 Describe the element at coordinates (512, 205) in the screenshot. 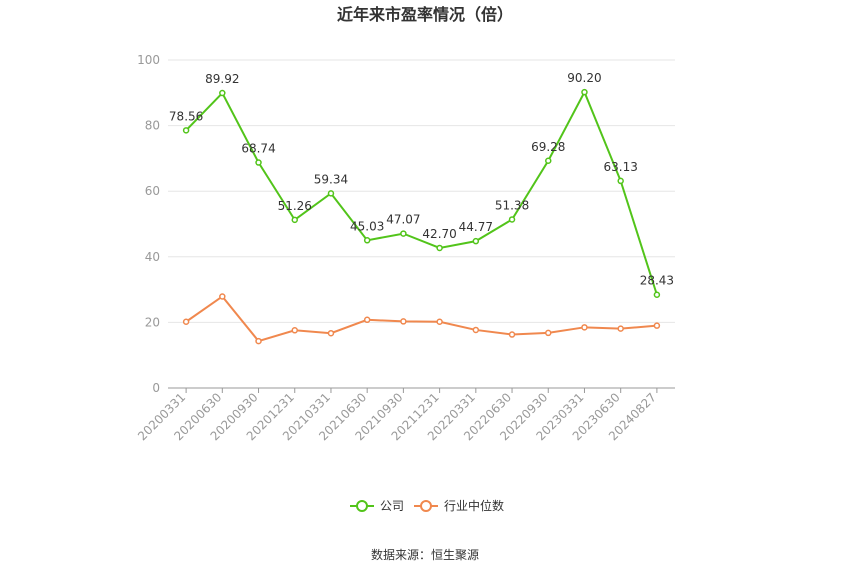

I see `data-label: 51.38` at that location.